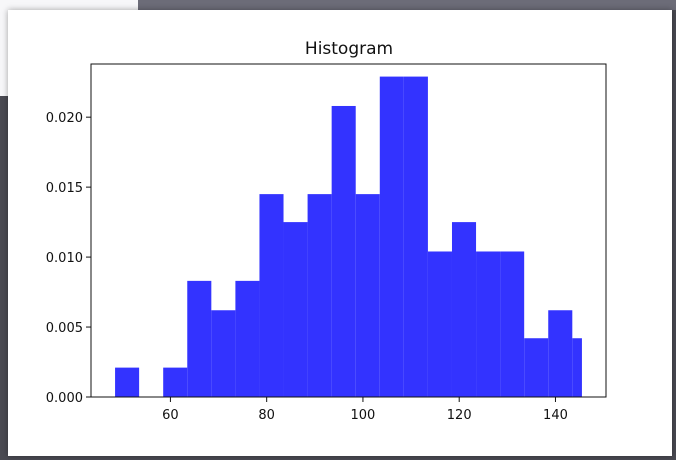  Describe the element at coordinates (64, 188) in the screenshot. I see `y-tick-label: 0.015` at that location.